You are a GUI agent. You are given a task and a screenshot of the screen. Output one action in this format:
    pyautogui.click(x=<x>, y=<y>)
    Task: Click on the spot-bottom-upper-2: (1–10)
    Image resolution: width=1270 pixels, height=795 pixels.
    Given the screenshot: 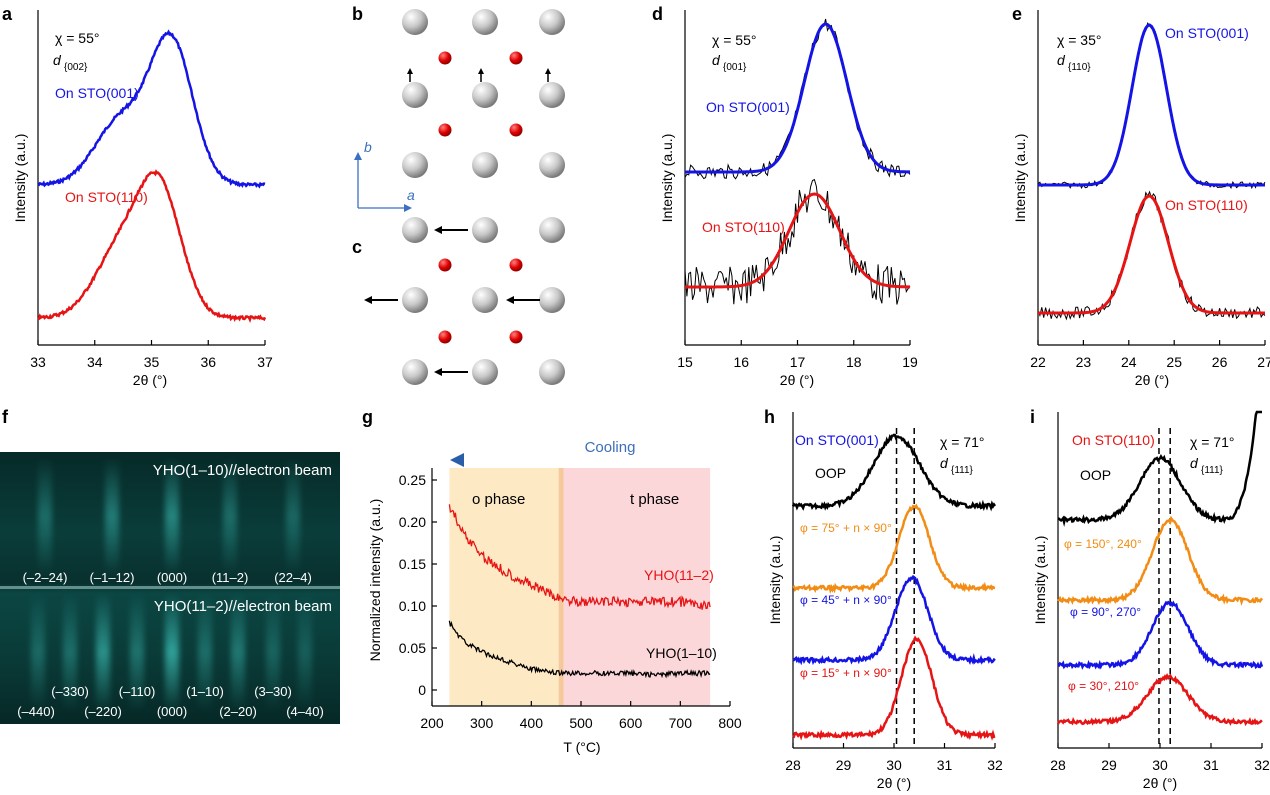 What is the action you would take?
    pyautogui.click(x=205, y=691)
    